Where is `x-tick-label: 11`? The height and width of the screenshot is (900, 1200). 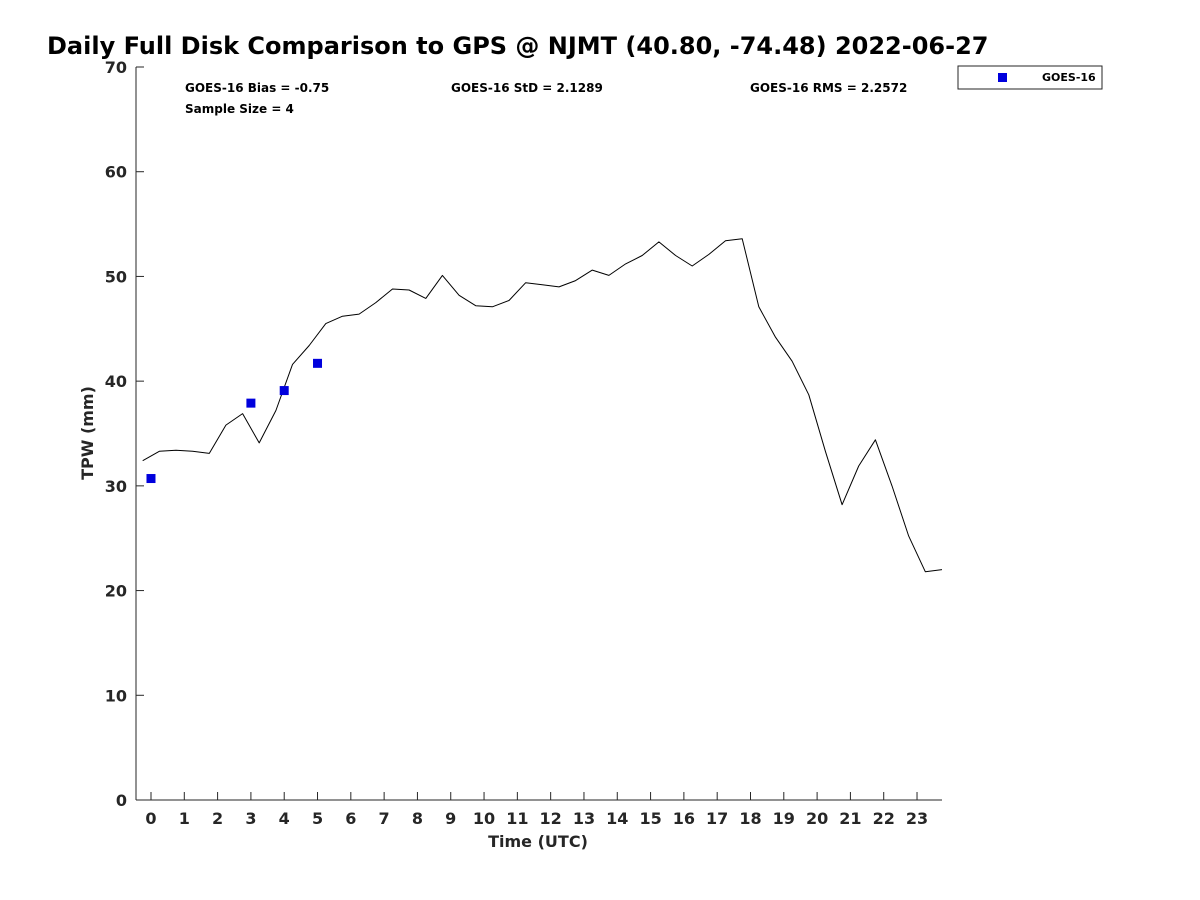 x-tick-label: 11 is located at coordinates (517, 818).